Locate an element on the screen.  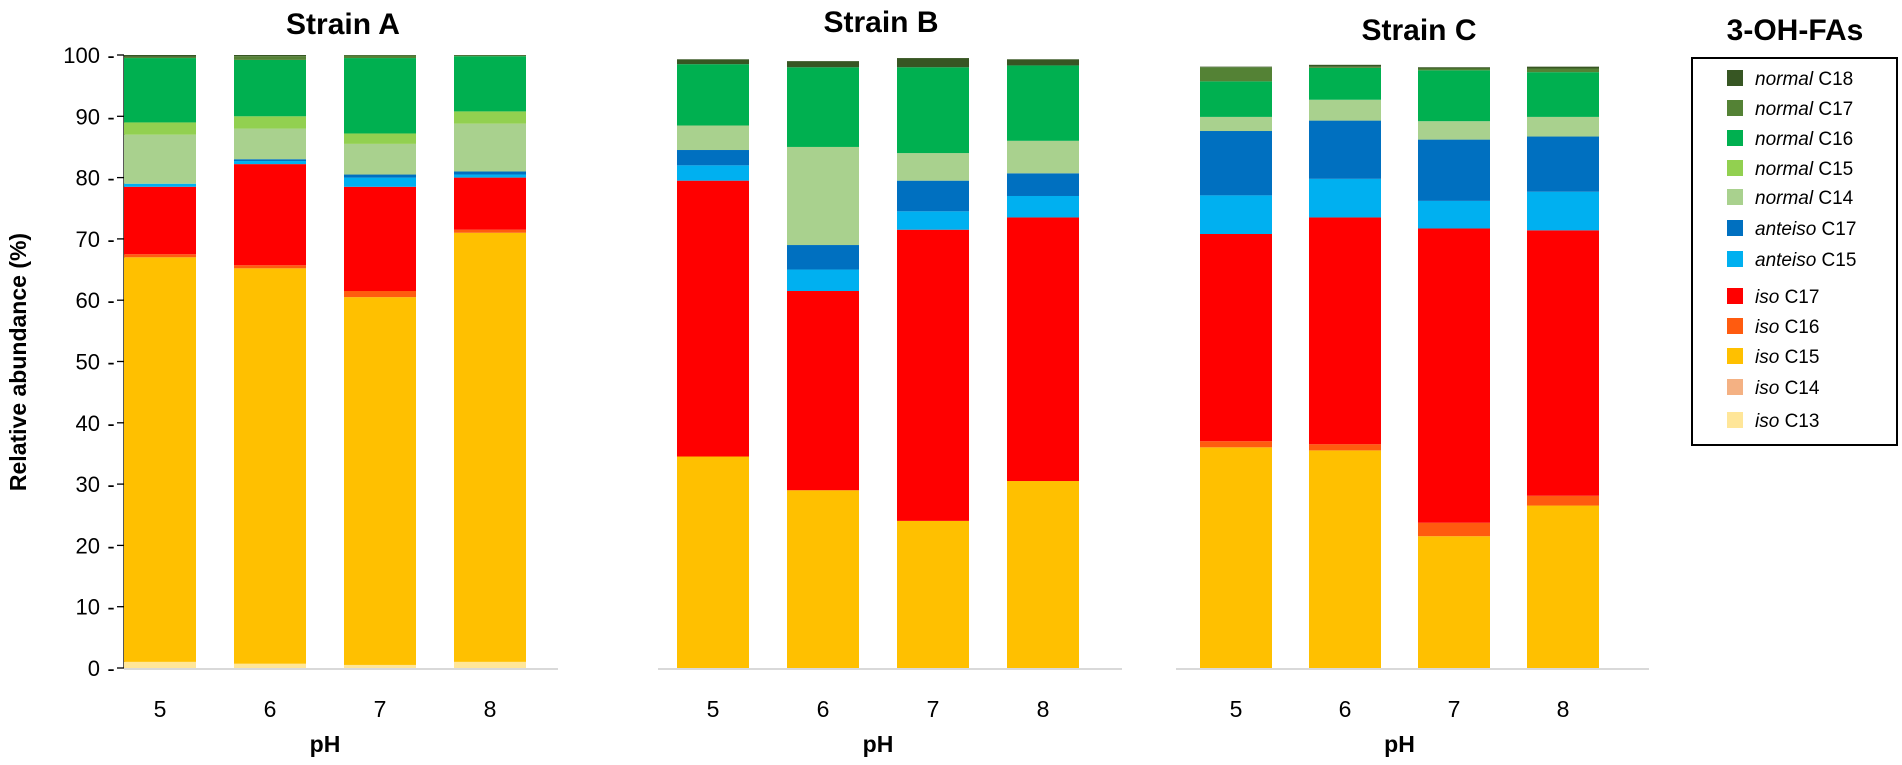
panel-title: Strain B is located at coordinates (880, 22).